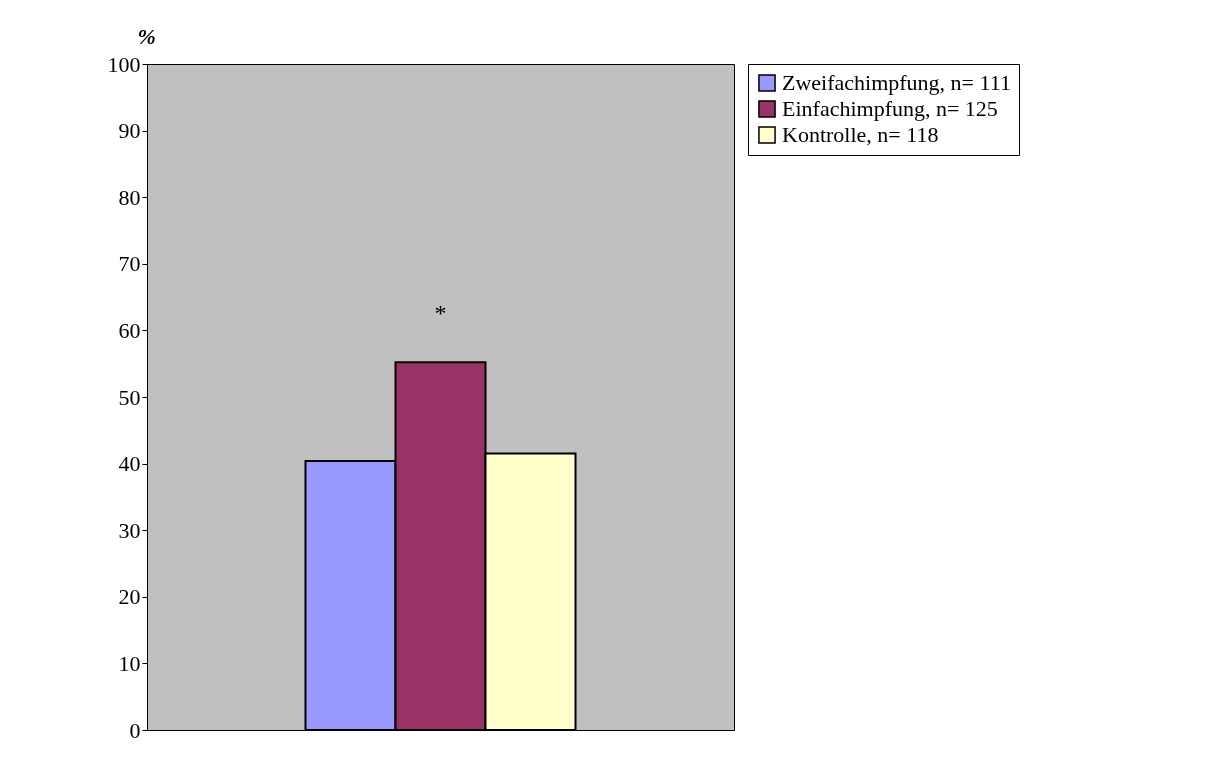 This screenshot has width=1210, height=769. I want to click on legend-label: Zweifachimpfung, n= 111, so click(896, 82).